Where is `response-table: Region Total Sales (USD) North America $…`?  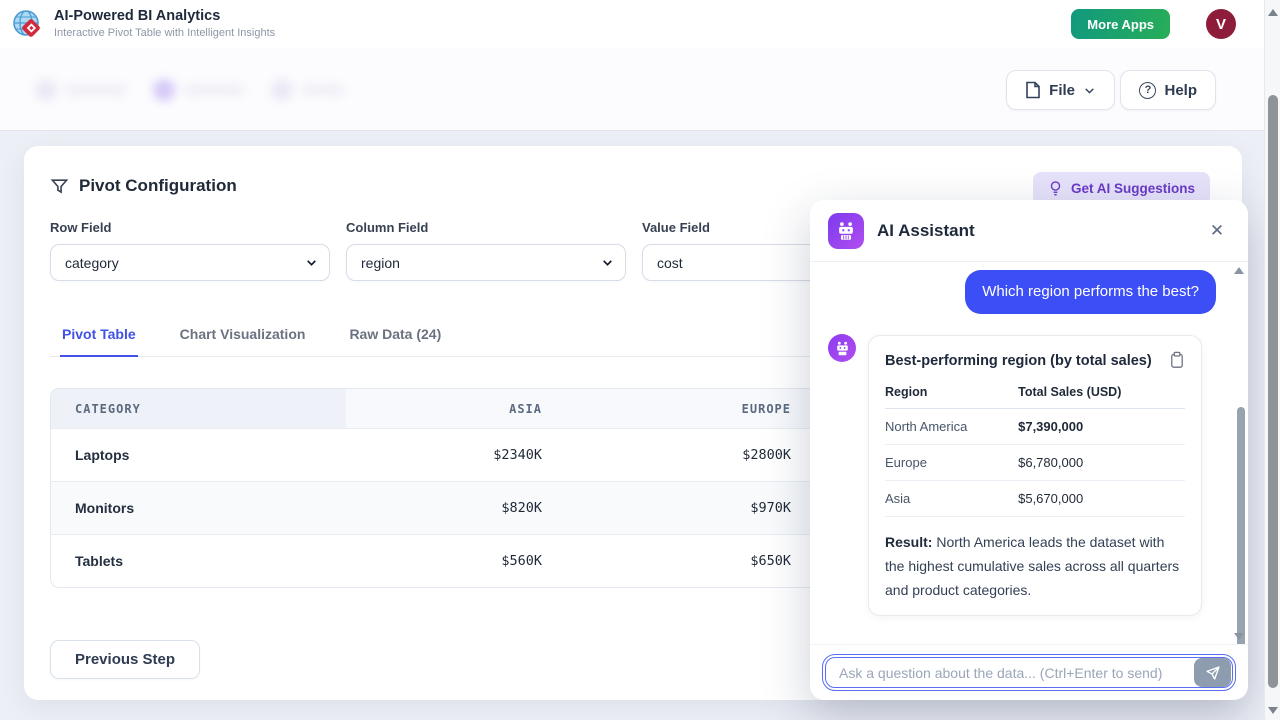
response-table: Region Total Sales (USD) North America $… is located at coordinates (1035, 448).